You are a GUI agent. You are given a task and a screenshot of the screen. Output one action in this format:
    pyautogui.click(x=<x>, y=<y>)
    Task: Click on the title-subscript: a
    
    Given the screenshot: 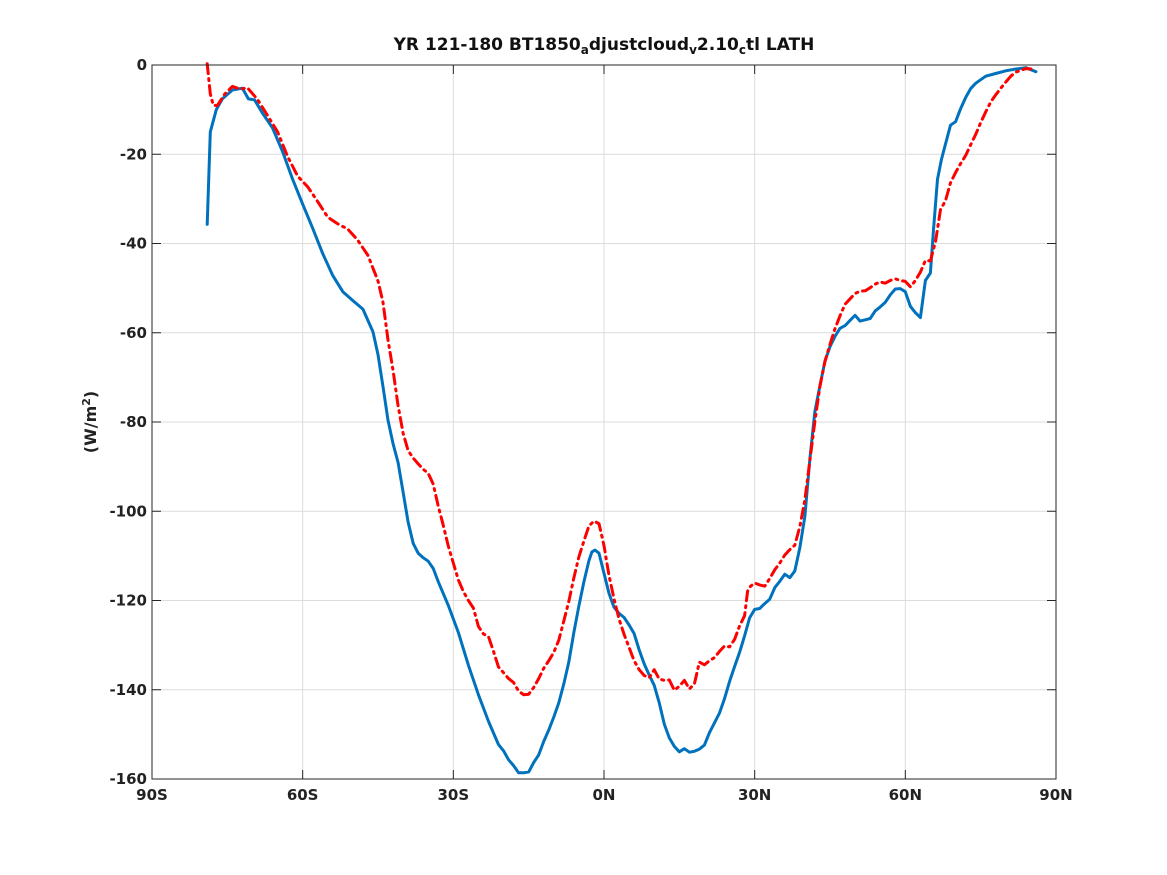 What is the action you would take?
    pyautogui.click(x=585, y=50)
    